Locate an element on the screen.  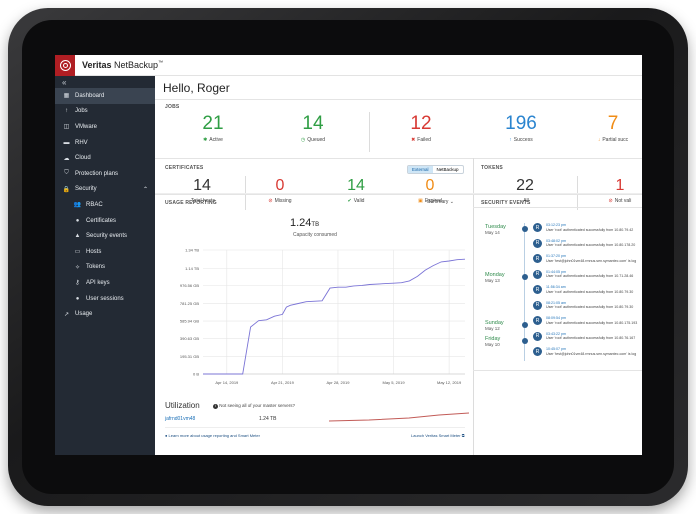
sidebar-item-user-sessions: ● User sessions is located at coordinates (105, 299).